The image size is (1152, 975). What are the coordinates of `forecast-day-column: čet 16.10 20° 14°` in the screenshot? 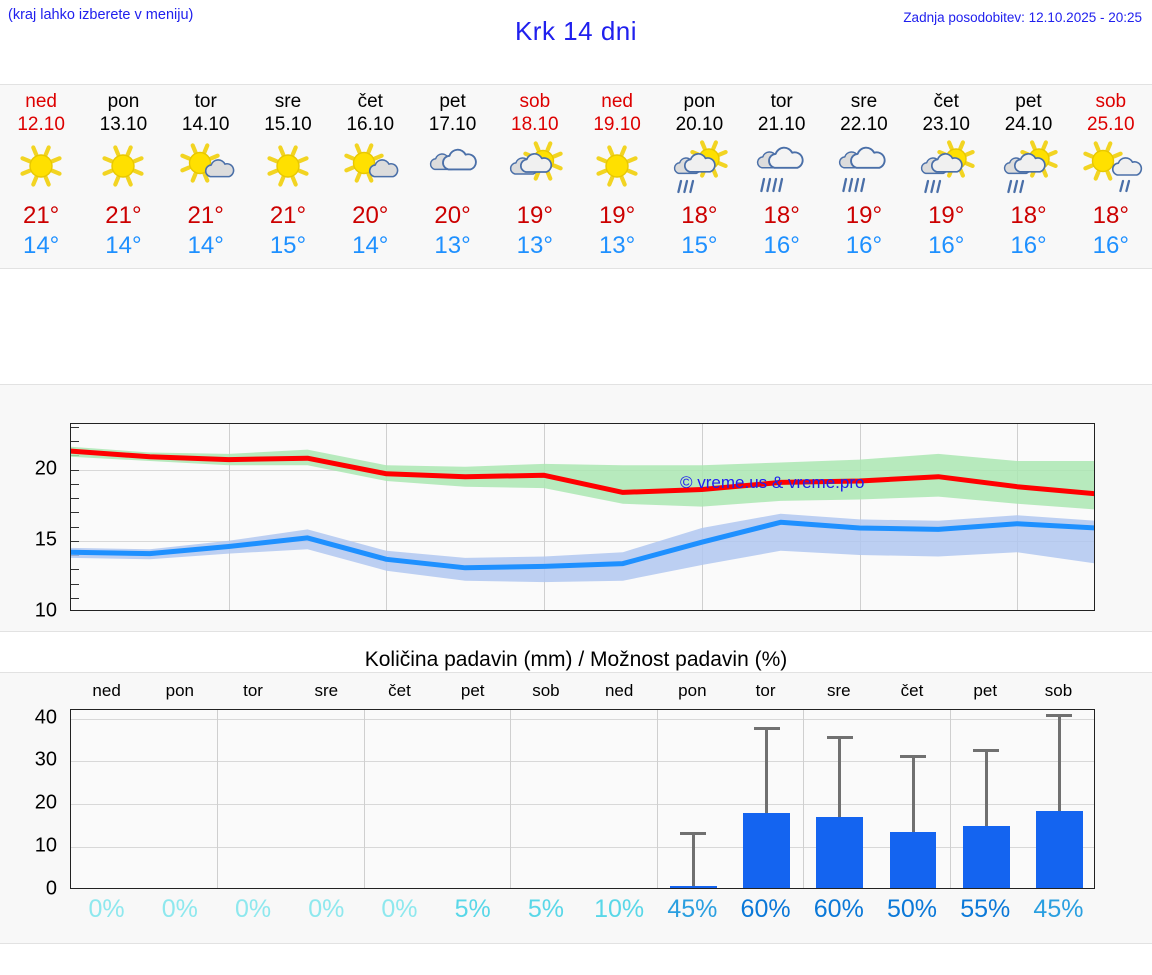 It's located at (370, 176).